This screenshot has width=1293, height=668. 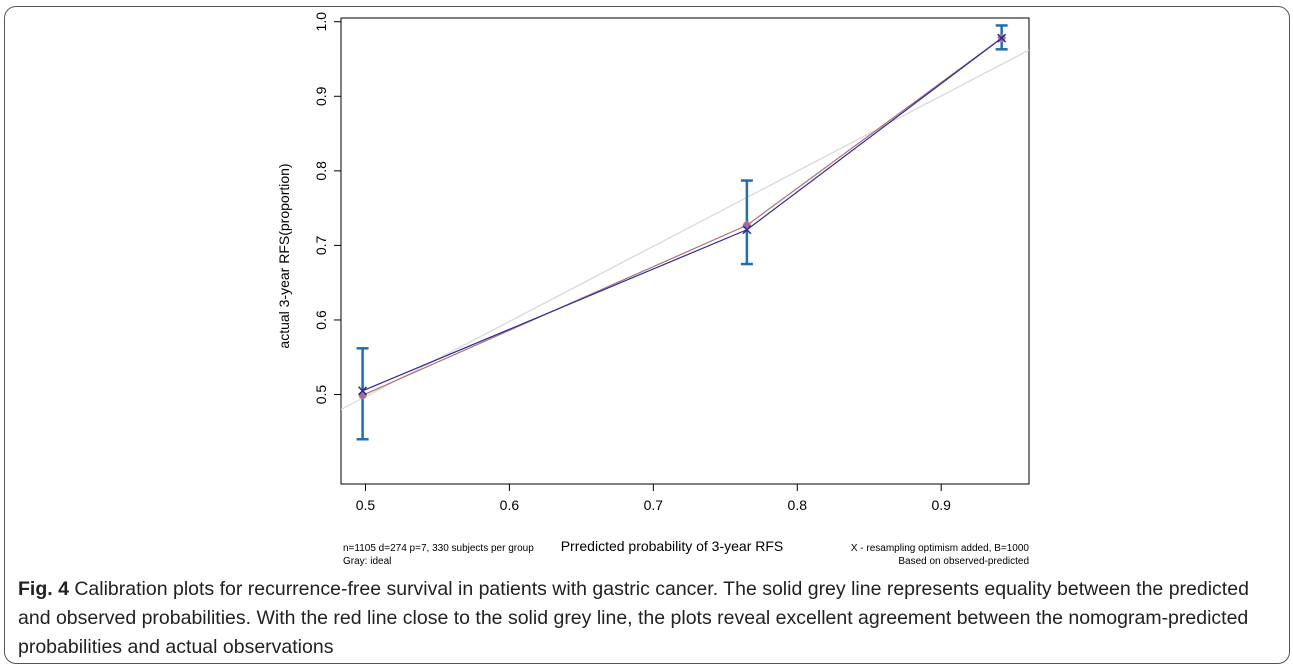 What do you see at coordinates (438, 548) in the screenshot?
I see `sample-info-annotation: n=1105 d=274 p=7, 330 subjects per group` at bounding box center [438, 548].